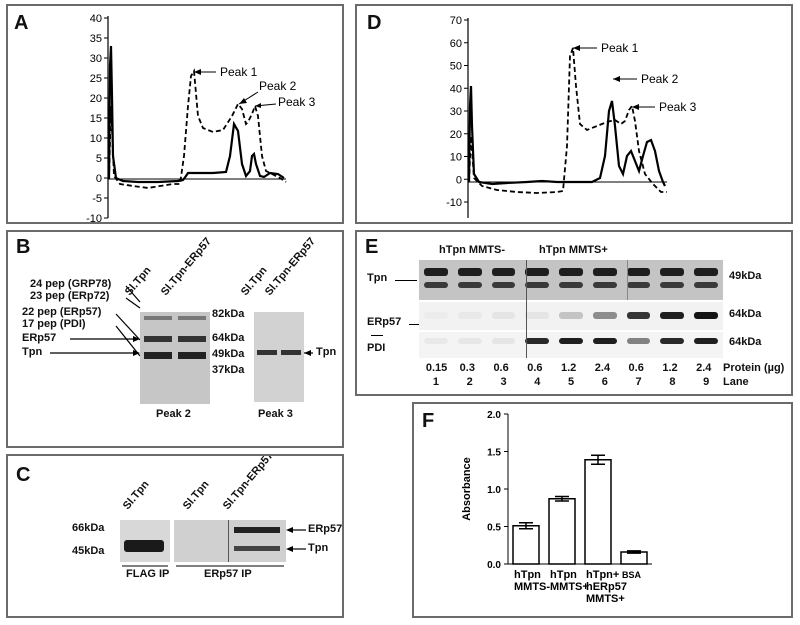  What do you see at coordinates (325, 529) in the screenshot?
I see `label-erp57-c: ERp57` at bounding box center [325, 529].